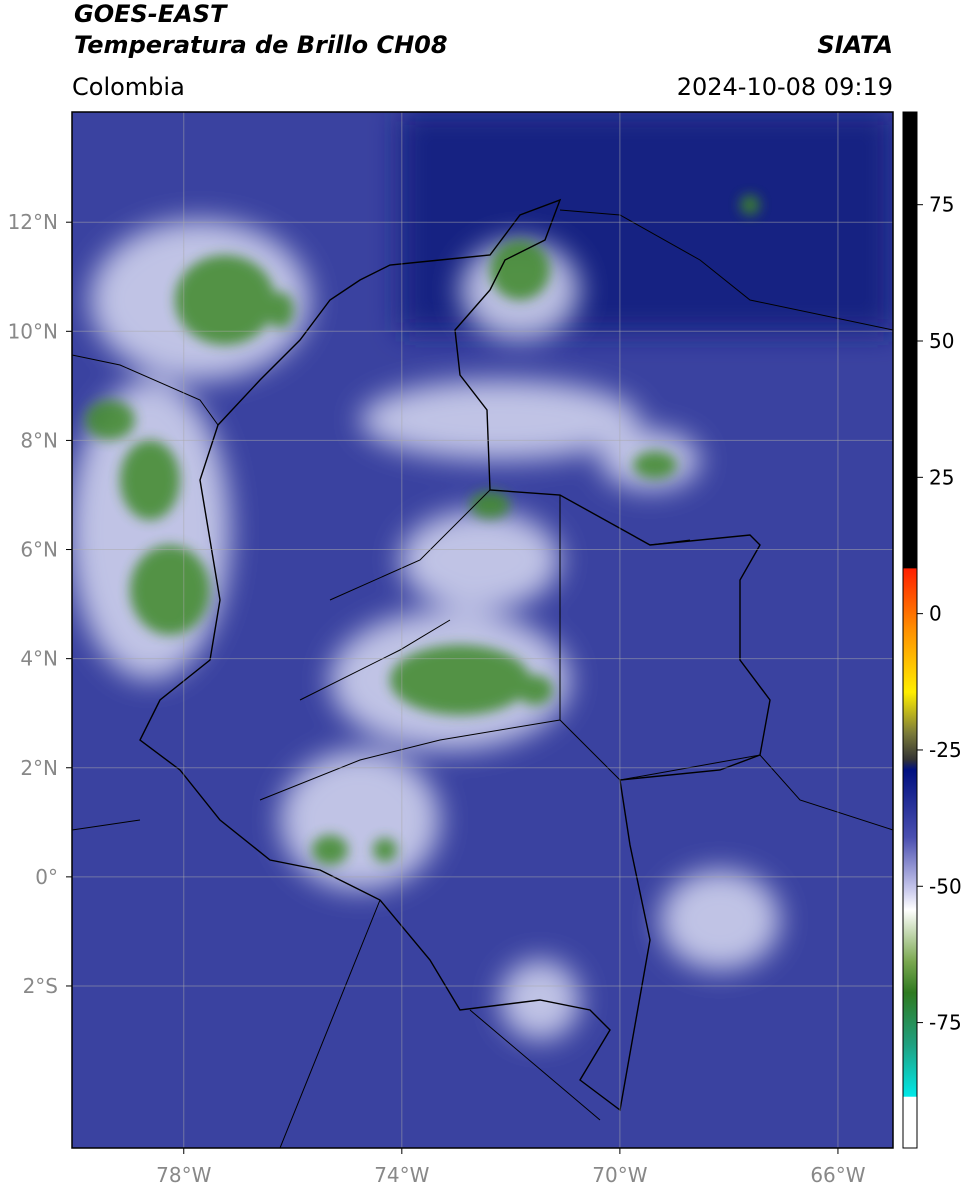 The width and height of the screenshot is (966, 1190). What do you see at coordinates (837, 1175) in the screenshot?
I see `x-tick-label: 66°W` at bounding box center [837, 1175].